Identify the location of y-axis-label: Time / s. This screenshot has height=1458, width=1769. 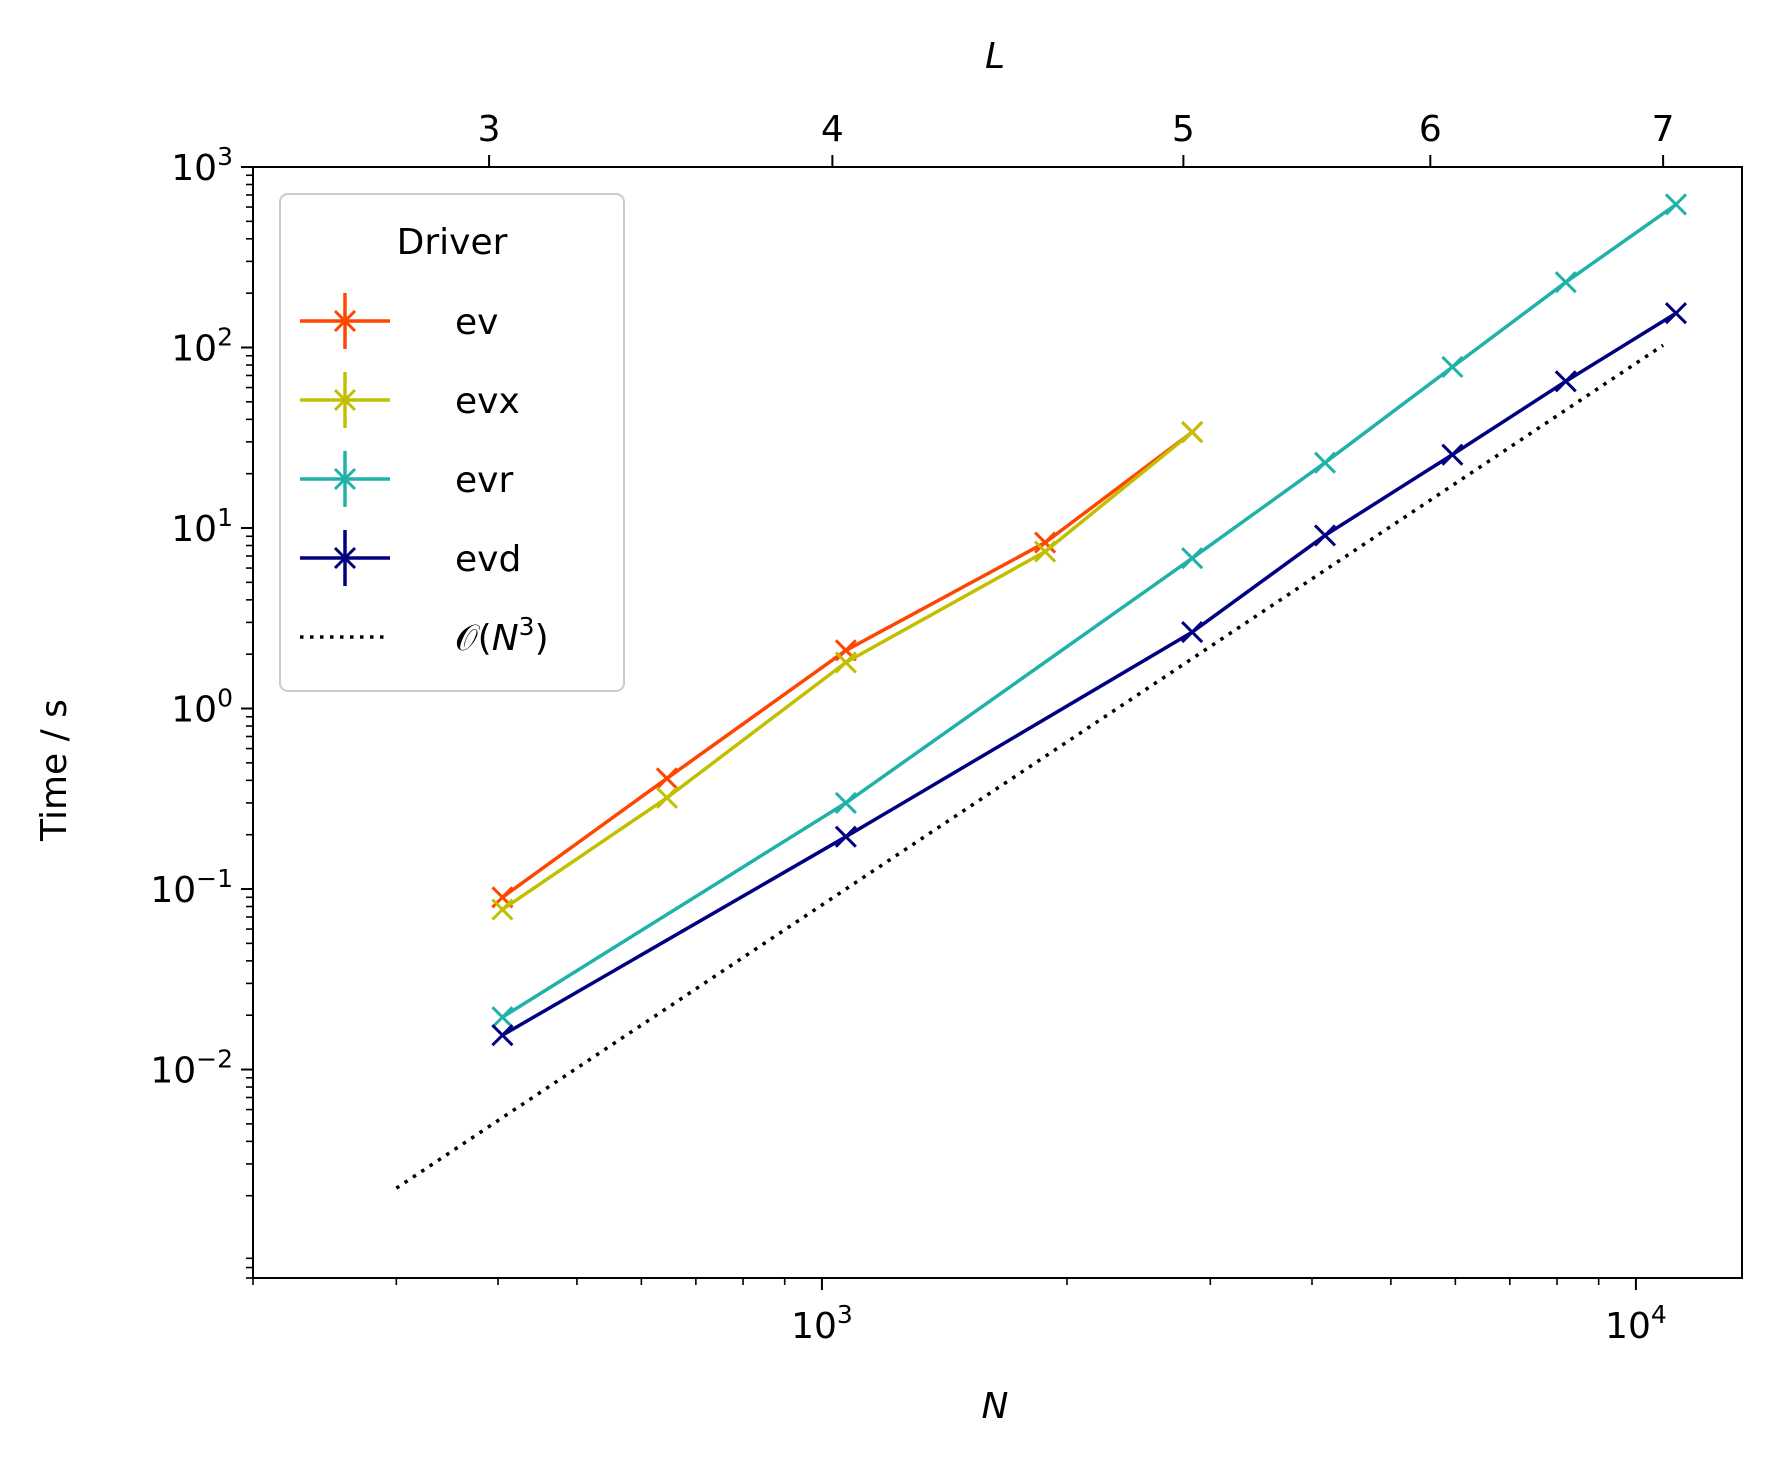
(54, 770).